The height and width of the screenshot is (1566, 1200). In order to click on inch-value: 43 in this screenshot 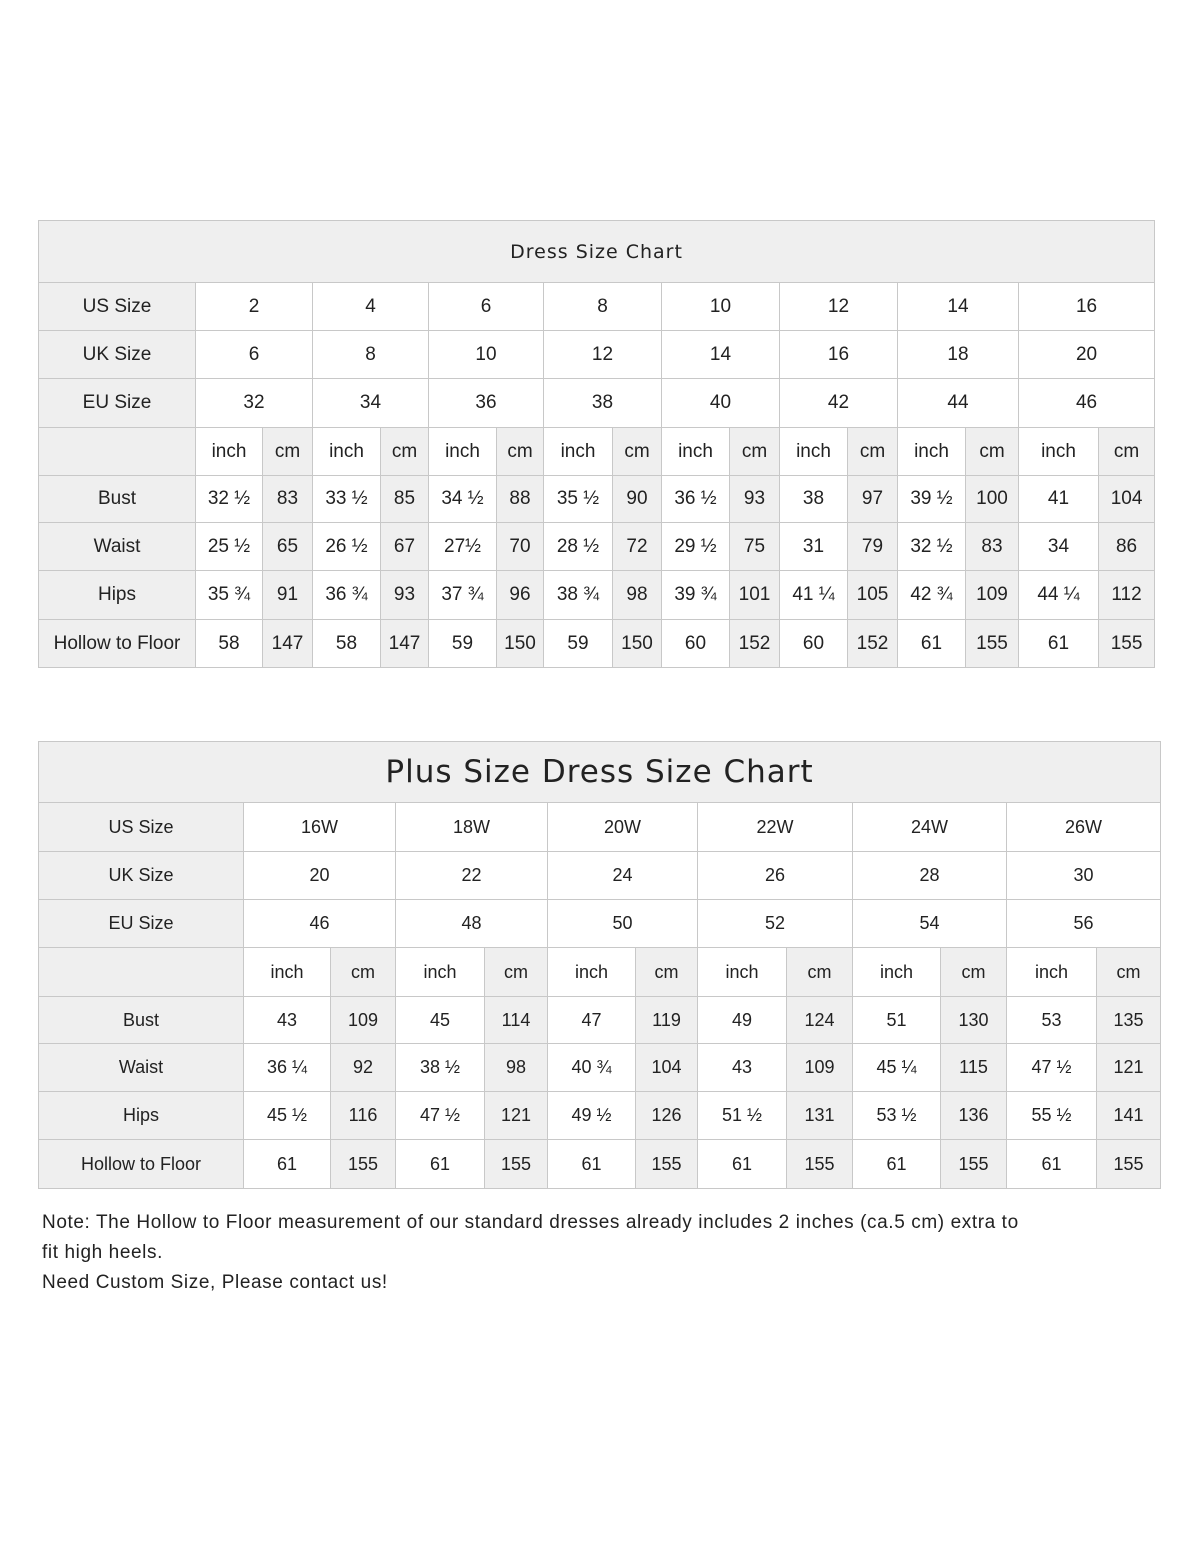, I will do `click(287, 1020)`.